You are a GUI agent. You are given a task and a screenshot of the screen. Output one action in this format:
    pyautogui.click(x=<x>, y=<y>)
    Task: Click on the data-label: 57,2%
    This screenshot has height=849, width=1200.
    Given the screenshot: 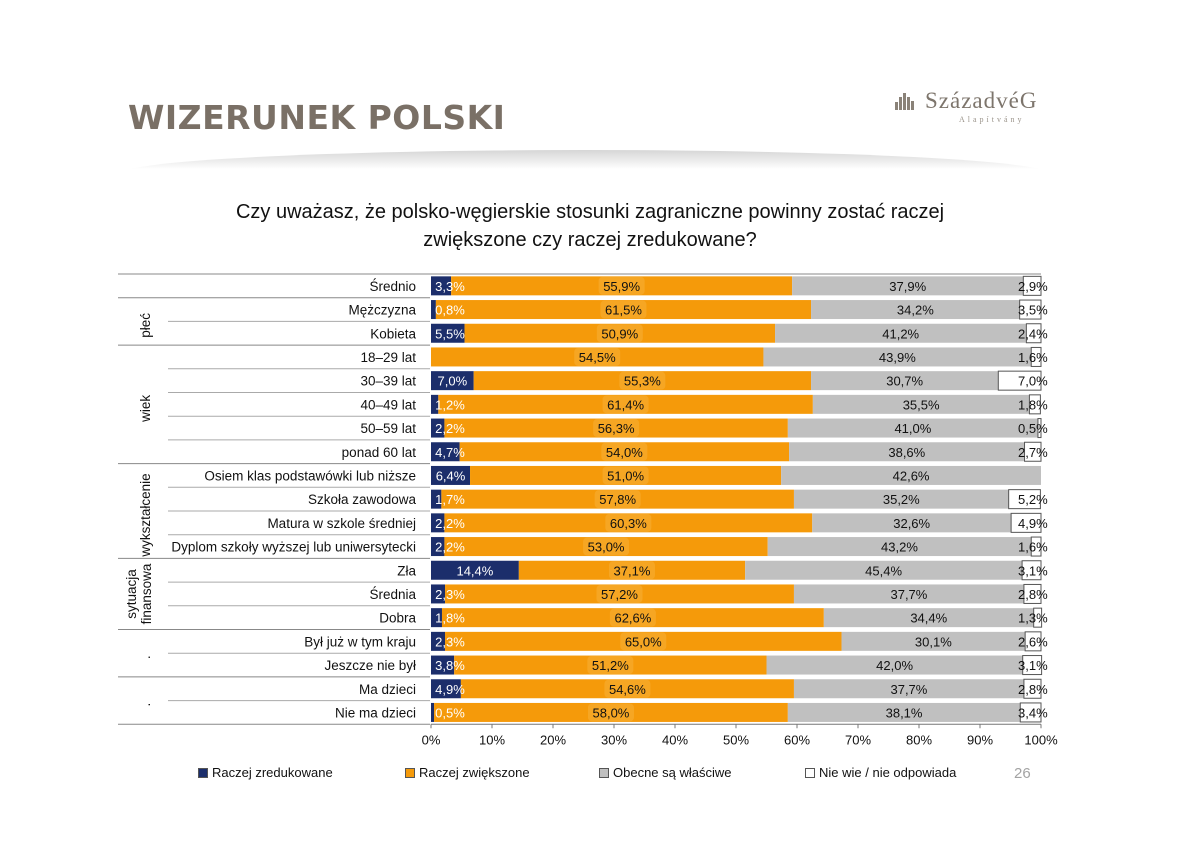 What is the action you would take?
    pyautogui.click(x=619, y=594)
    